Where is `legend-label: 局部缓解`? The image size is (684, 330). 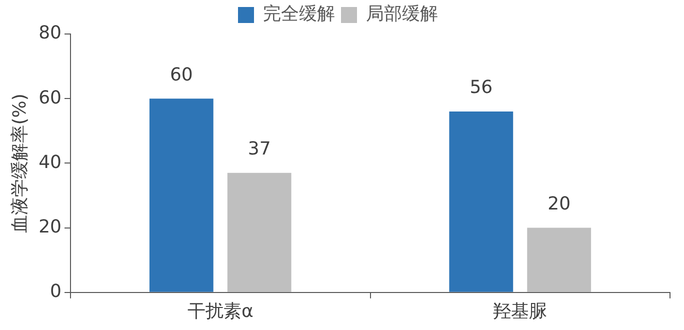
legend-label: 局部缓解 is located at coordinates (402, 14).